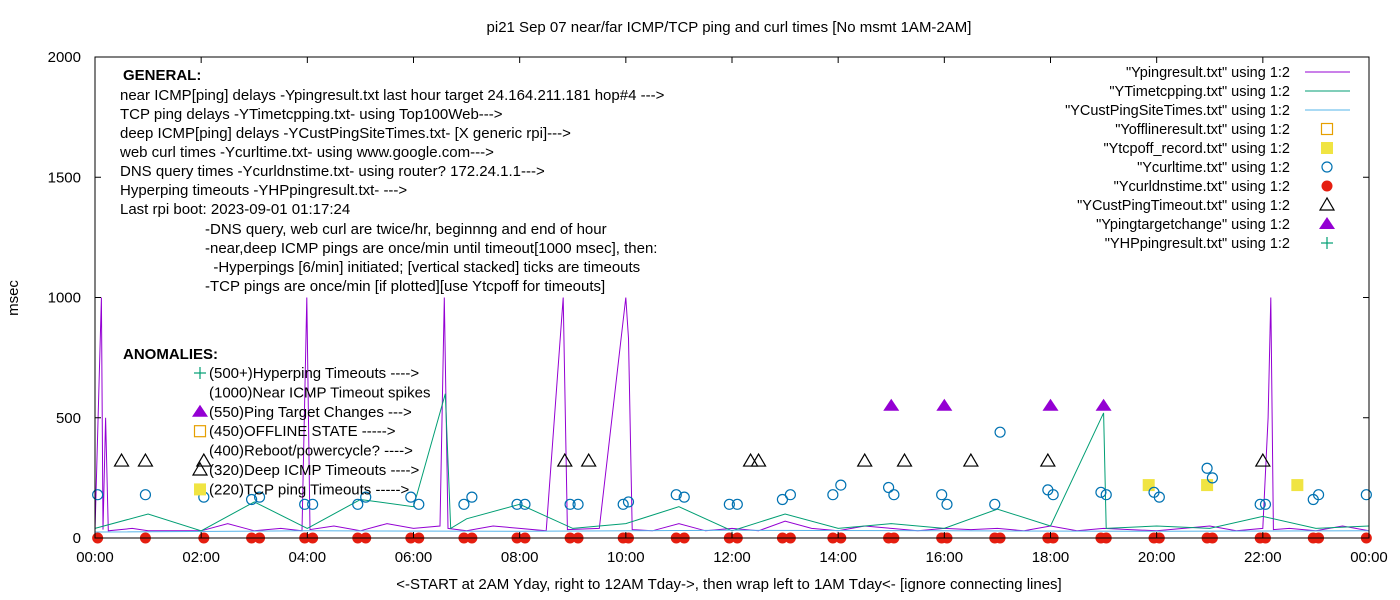 This screenshot has width=1400, height=600. I want to click on anomaly-line: (220)TCP ping Timeouts ----->, so click(309, 489).